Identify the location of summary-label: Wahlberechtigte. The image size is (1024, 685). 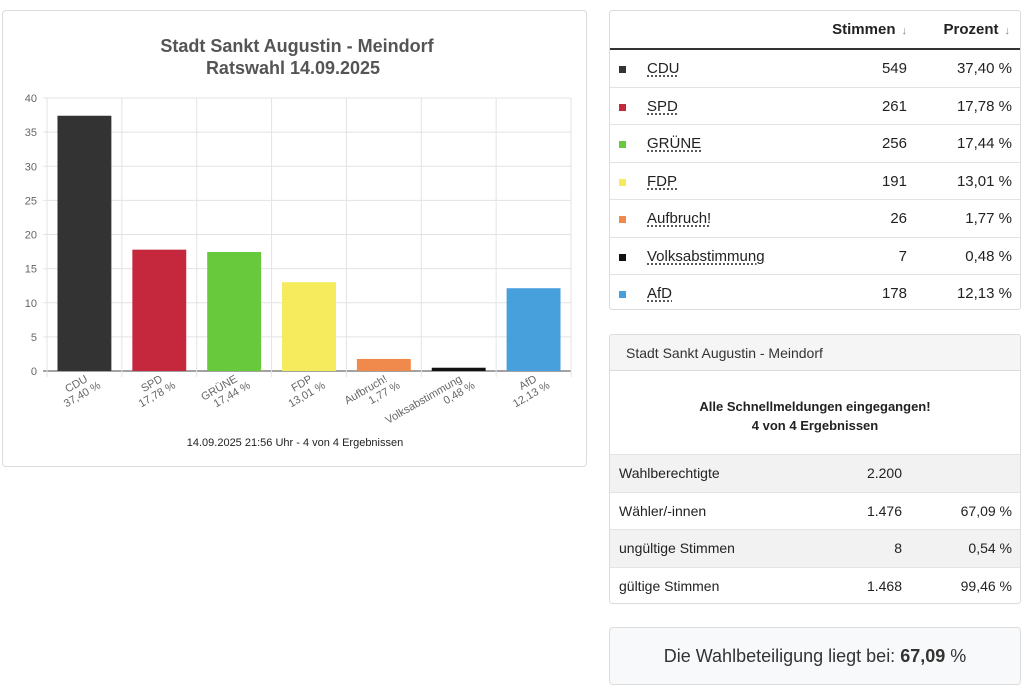
(669, 473).